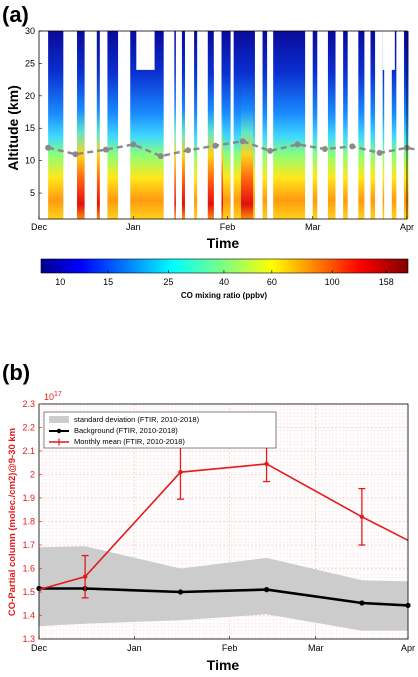 The width and height of the screenshot is (418, 677). Describe the element at coordinates (30, 128) in the screenshot. I see `a-y-tick-label: 15` at that location.